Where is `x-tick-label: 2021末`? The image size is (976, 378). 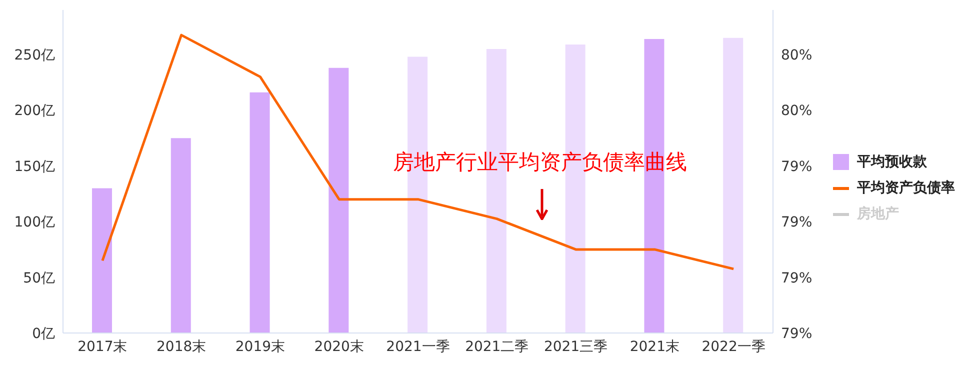 x-tick-label: 2021末 is located at coordinates (655, 346).